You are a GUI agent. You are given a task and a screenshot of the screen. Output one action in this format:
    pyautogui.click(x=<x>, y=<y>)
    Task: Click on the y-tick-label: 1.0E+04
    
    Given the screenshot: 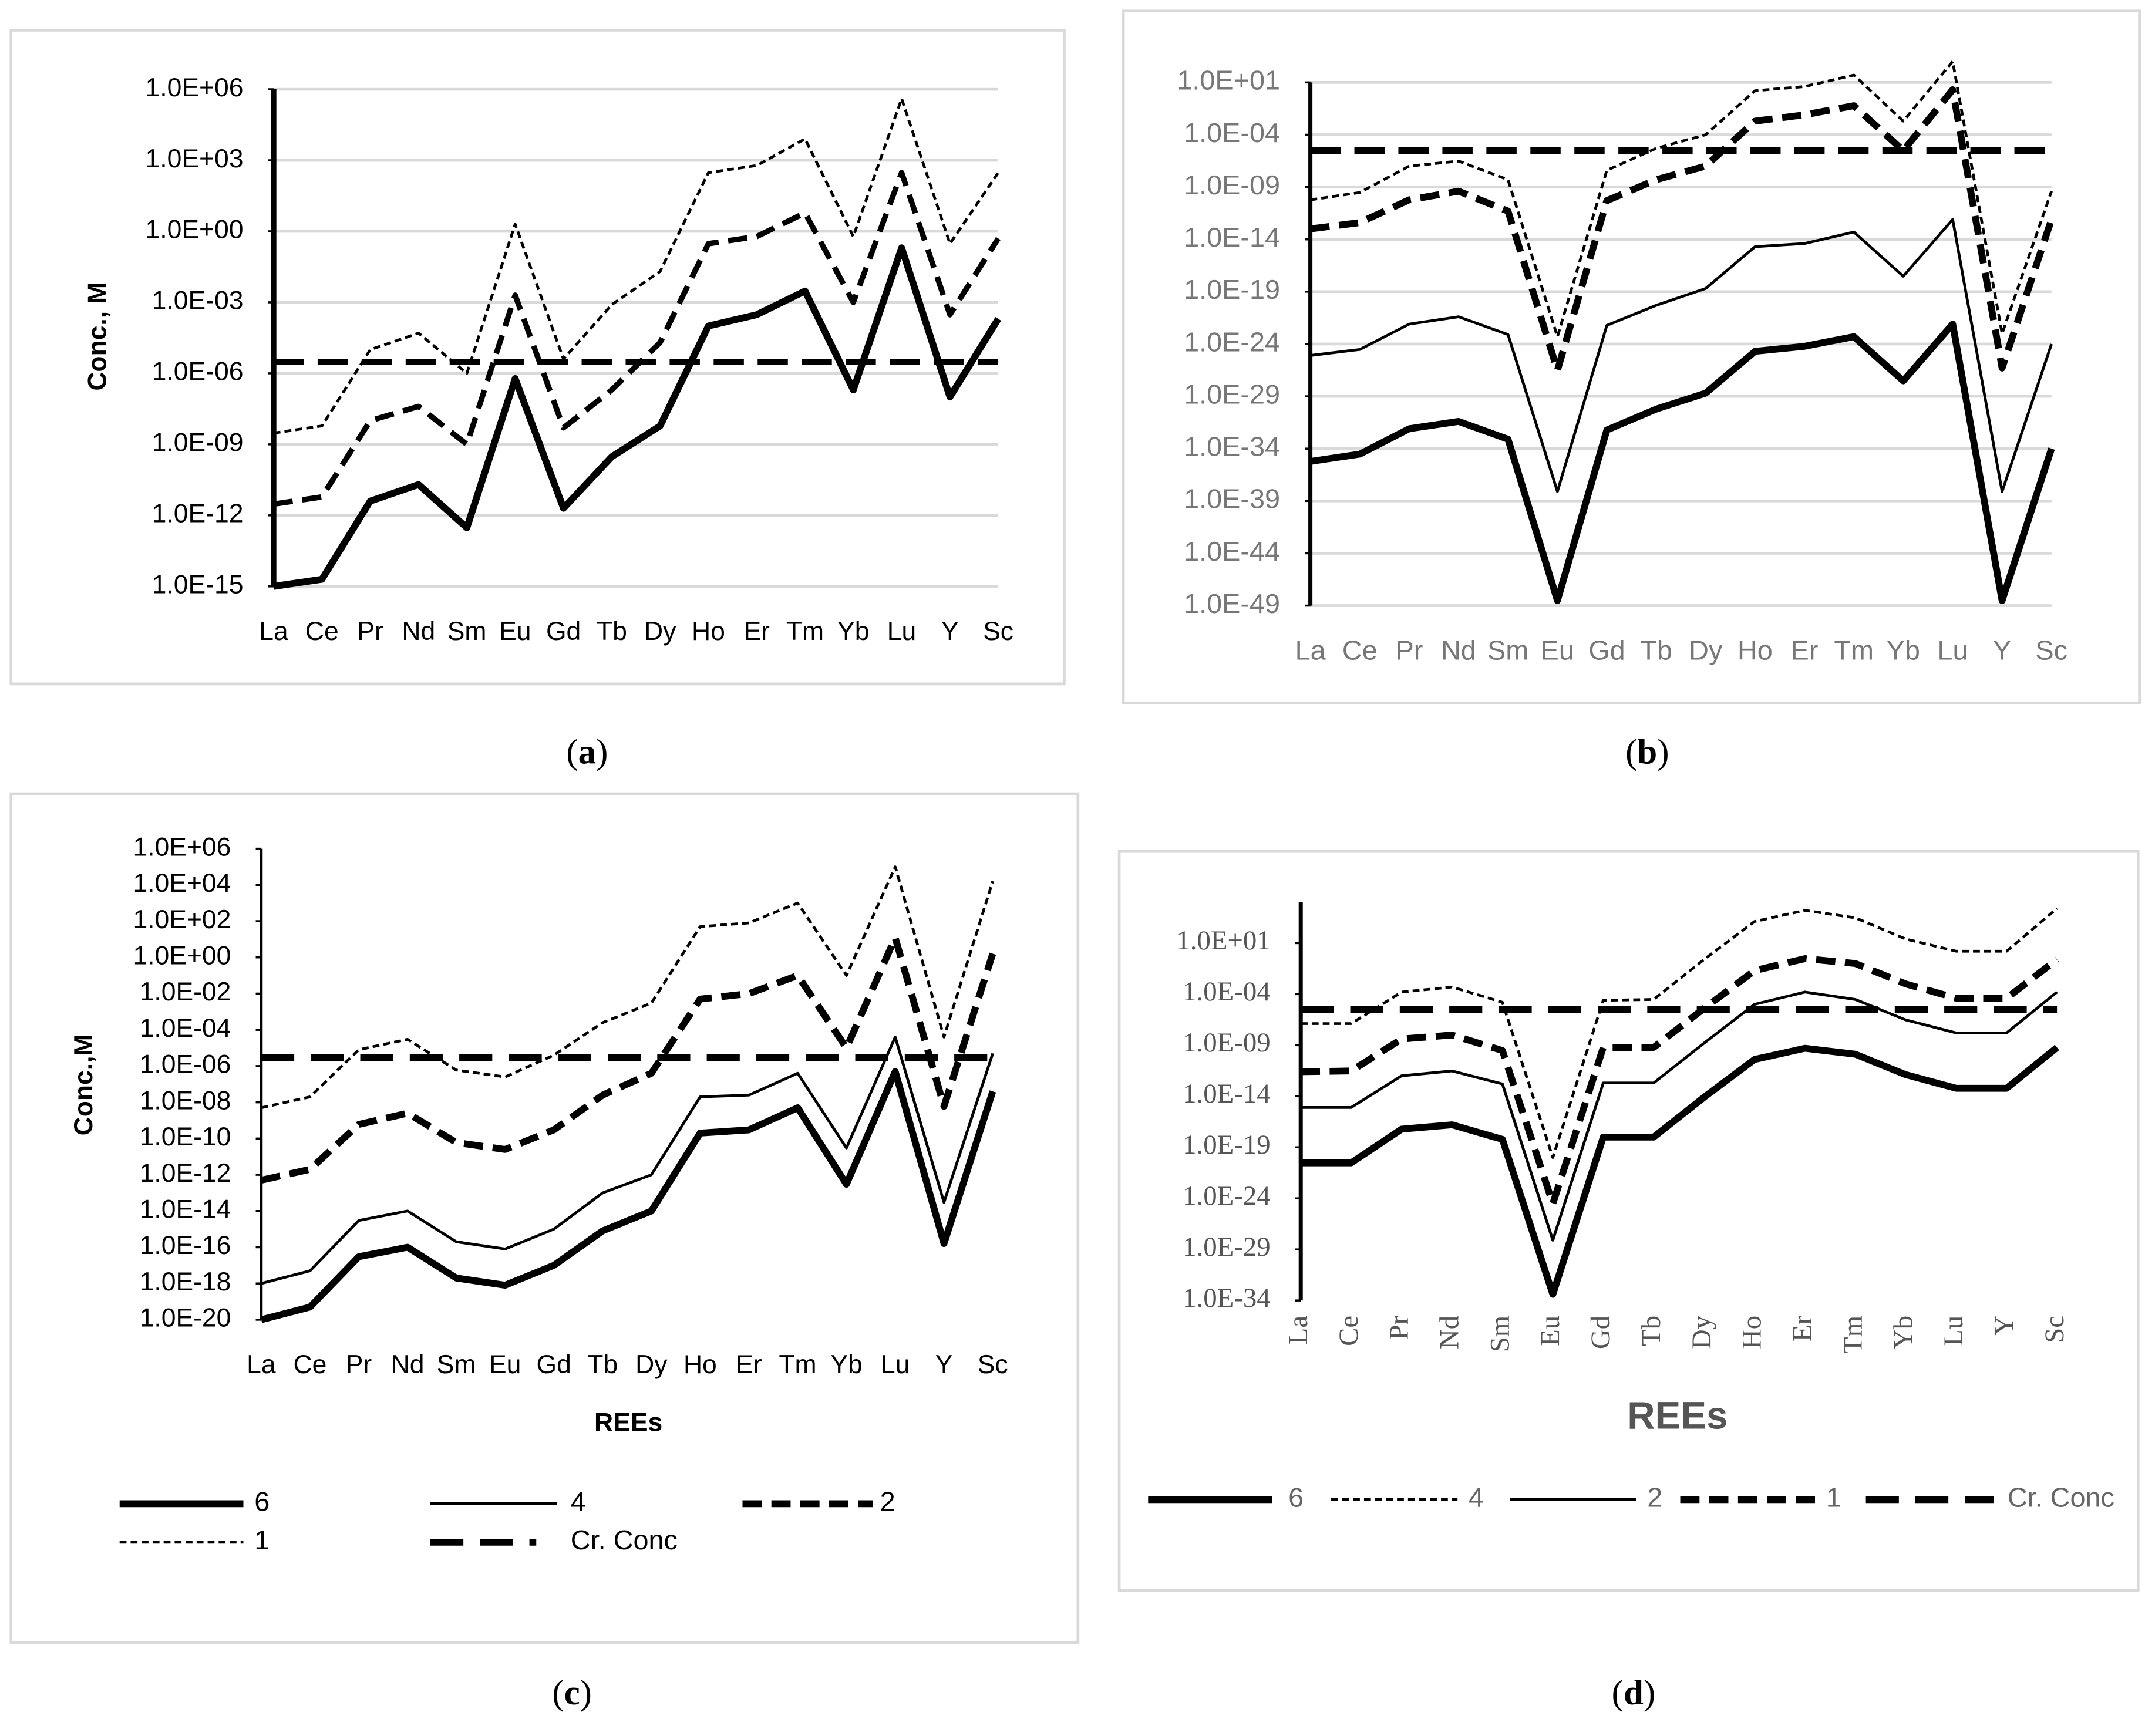 What is the action you would take?
    pyautogui.click(x=182, y=883)
    